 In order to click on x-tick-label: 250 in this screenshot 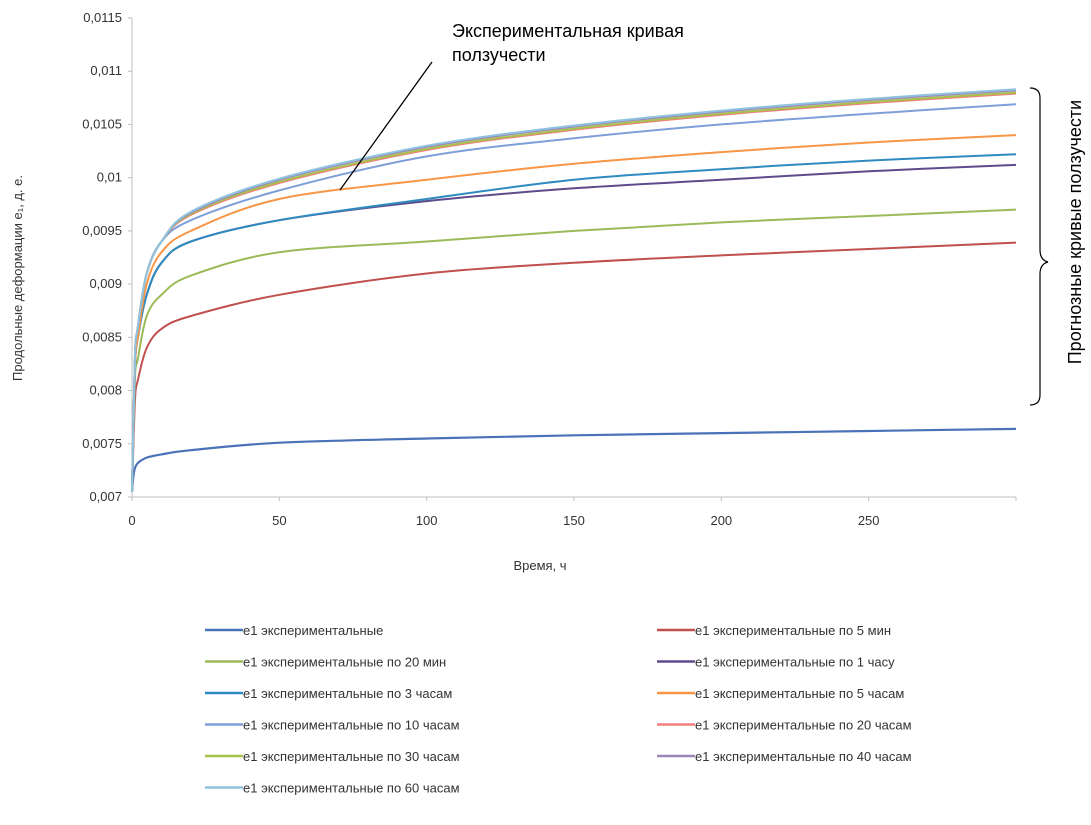, I will do `click(869, 520)`.